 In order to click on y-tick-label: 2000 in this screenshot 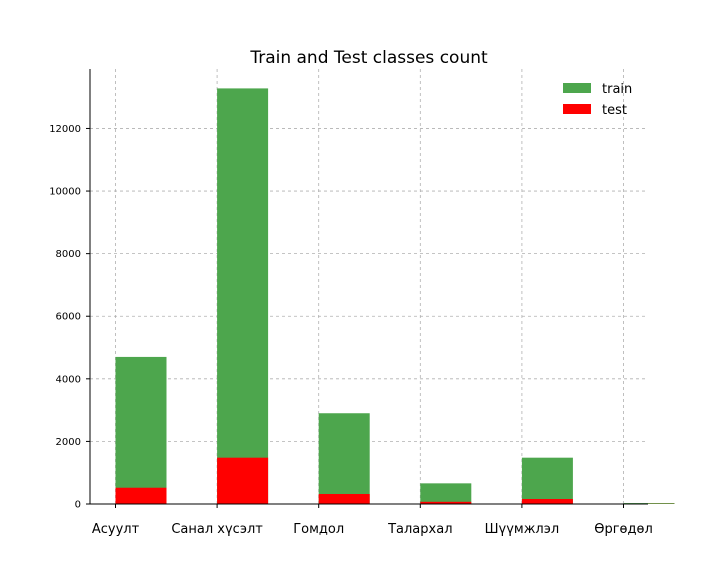, I will do `click(68, 442)`.